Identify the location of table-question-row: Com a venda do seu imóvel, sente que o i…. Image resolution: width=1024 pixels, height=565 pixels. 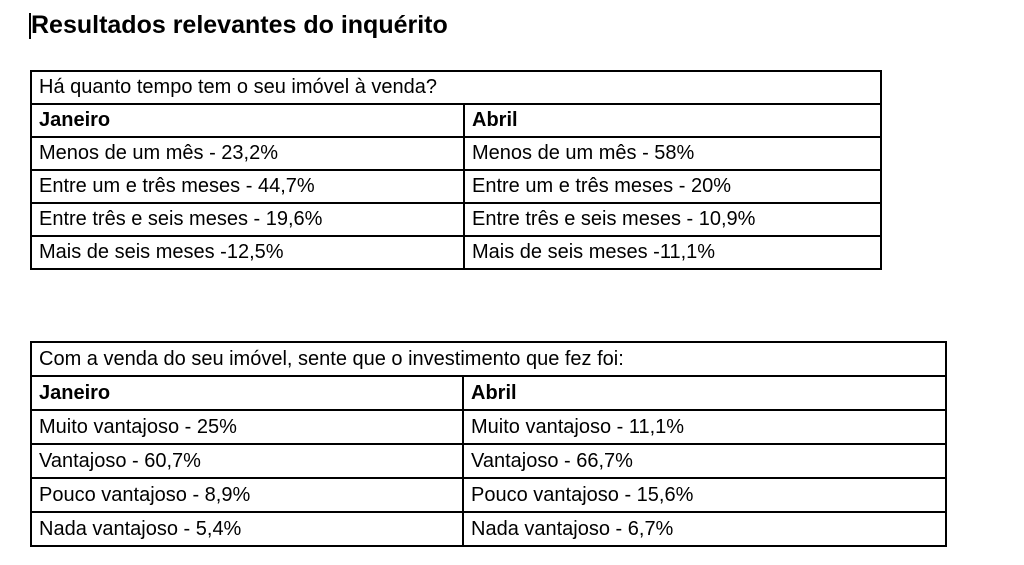
(488, 359).